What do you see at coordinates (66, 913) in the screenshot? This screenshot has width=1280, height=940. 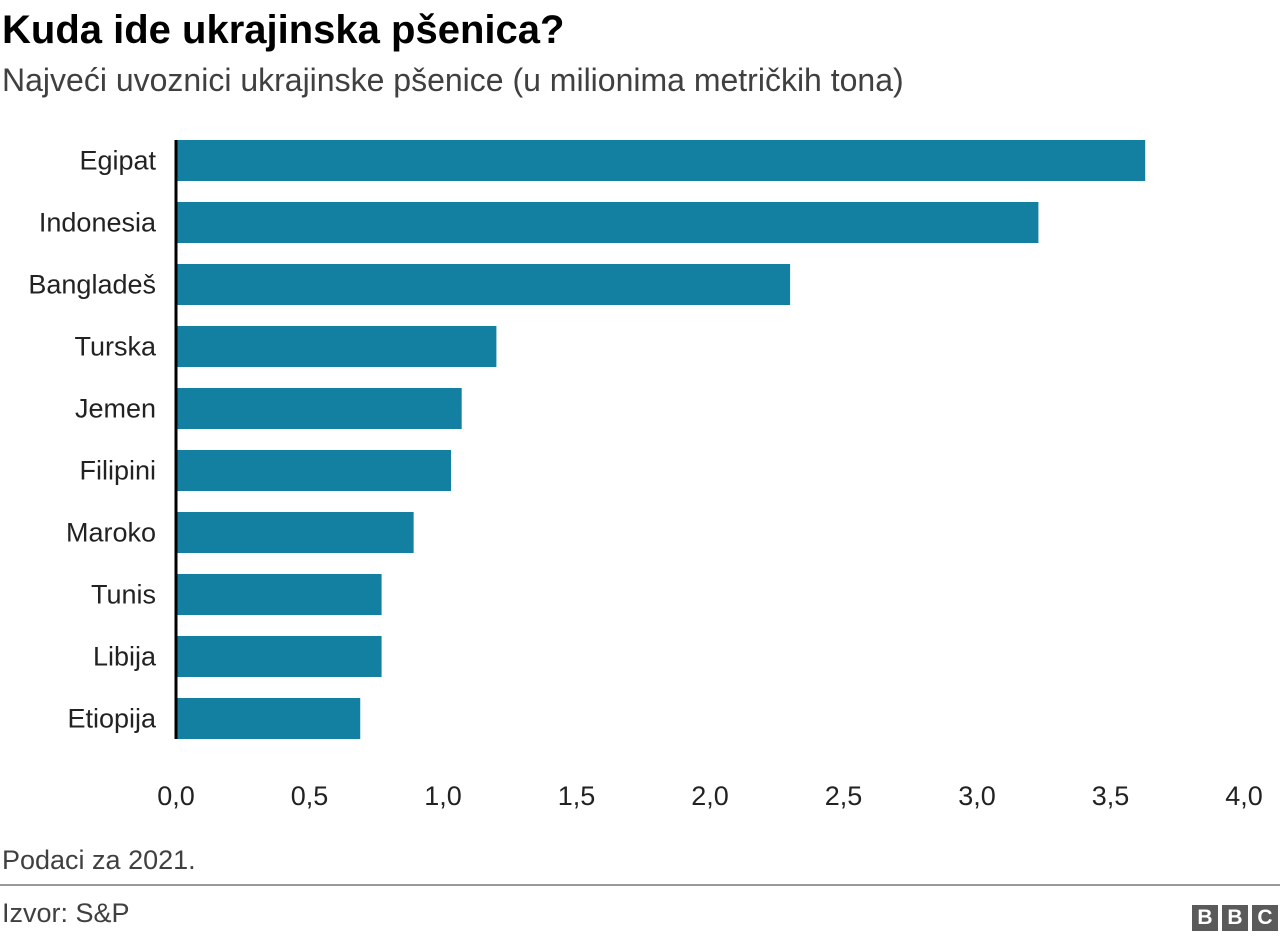 I see `source-text: Izvor: S&P` at bounding box center [66, 913].